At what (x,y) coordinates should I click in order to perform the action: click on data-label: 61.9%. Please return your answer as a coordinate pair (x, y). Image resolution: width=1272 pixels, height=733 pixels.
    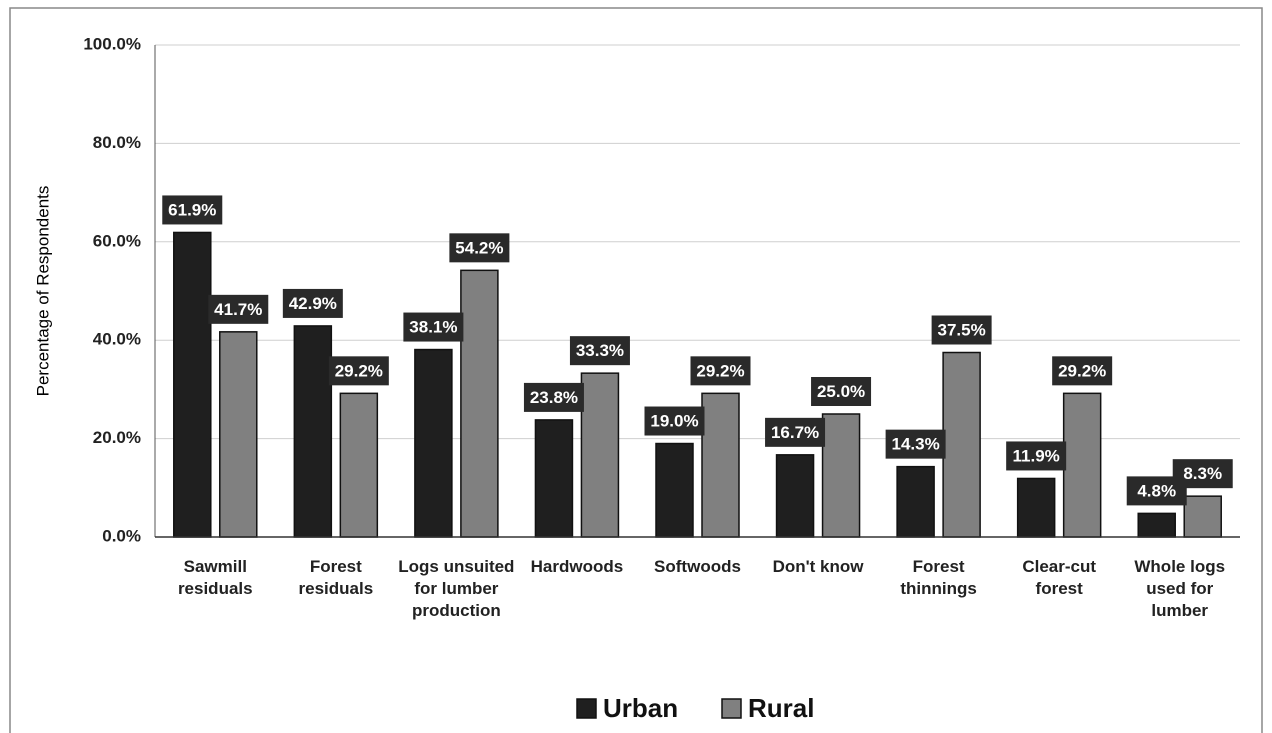
    Looking at the image, I should click on (192, 209).